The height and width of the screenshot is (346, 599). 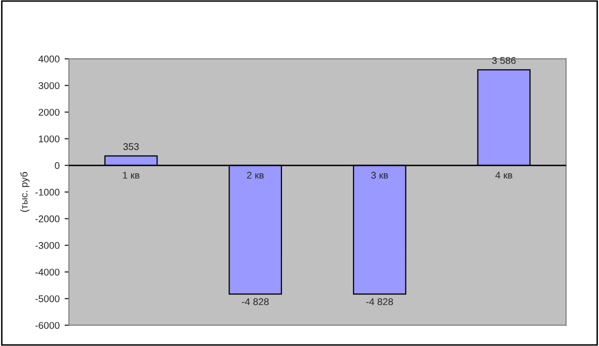 What do you see at coordinates (49, 138) in the screenshot?
I see `y-tick-label: 1000` at bounding box center [49, 138].